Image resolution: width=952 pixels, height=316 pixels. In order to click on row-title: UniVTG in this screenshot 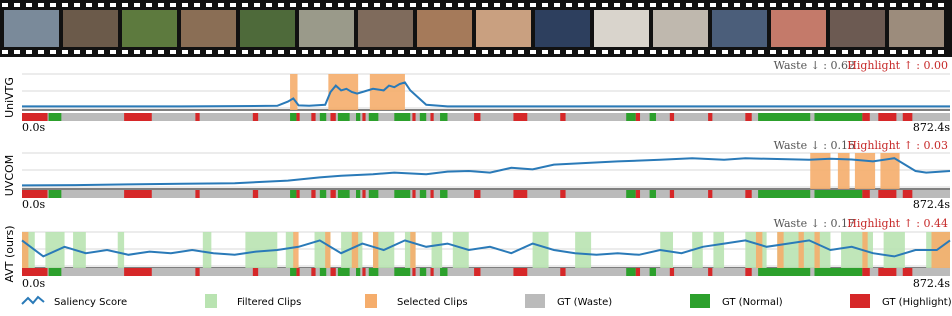, I will do `click(9, 97)`.